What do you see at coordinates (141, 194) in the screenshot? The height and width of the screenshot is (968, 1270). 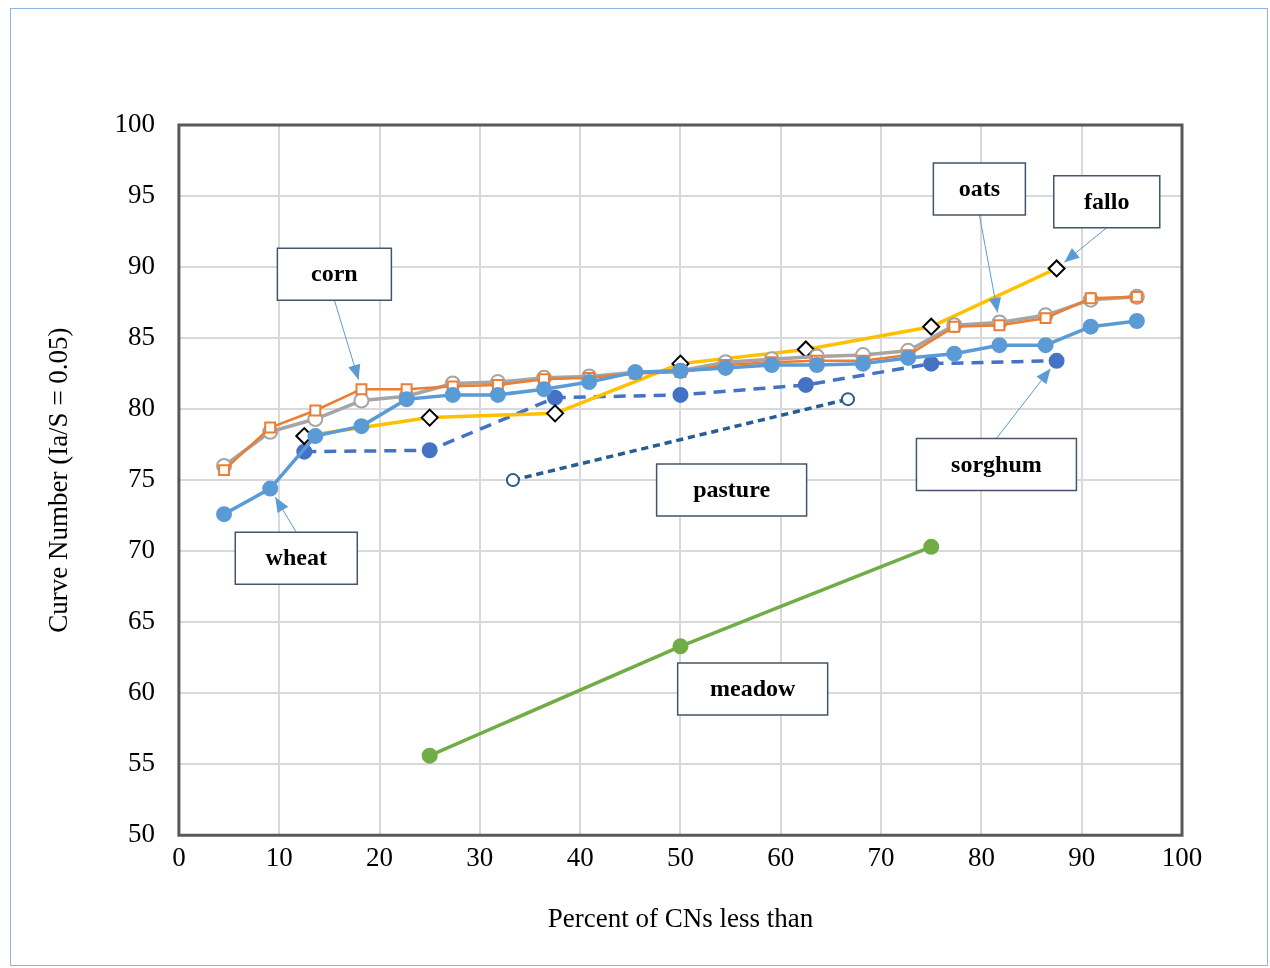 I see `y-tick-label: 95` at bounding box center [141, 194].